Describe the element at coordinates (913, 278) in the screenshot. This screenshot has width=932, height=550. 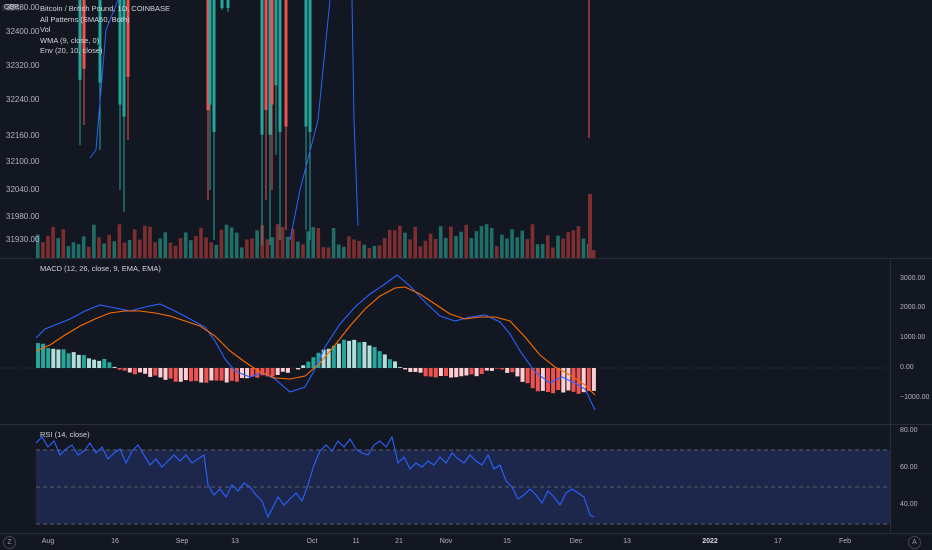
I see `macd-axis-label: 3000.00` at that location.